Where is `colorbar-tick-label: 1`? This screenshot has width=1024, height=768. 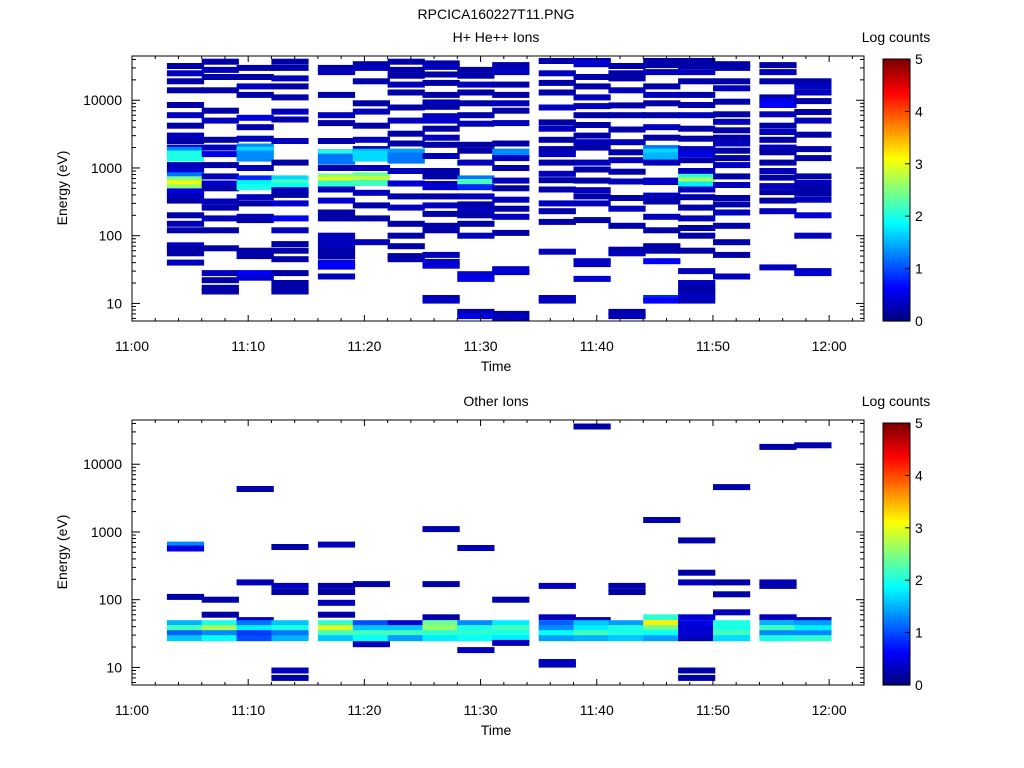 colorbar-tick-label: 1 is located at coordinates (919, 269).